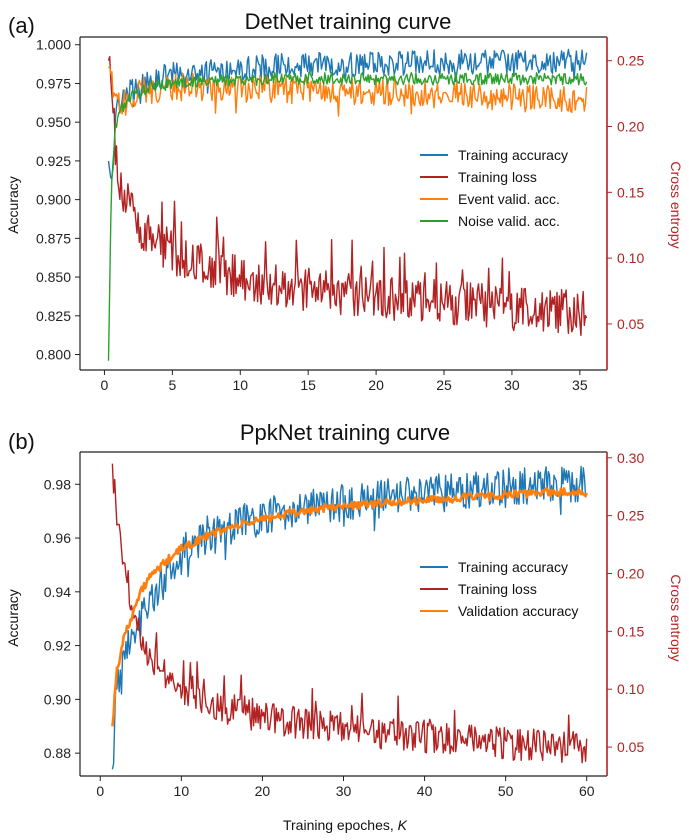 The height and width of the screenshot is (840, 689). Describe the element at coordinates (57, 753) in the screenshot. I see `y-tick-label: 0.88` at that location.